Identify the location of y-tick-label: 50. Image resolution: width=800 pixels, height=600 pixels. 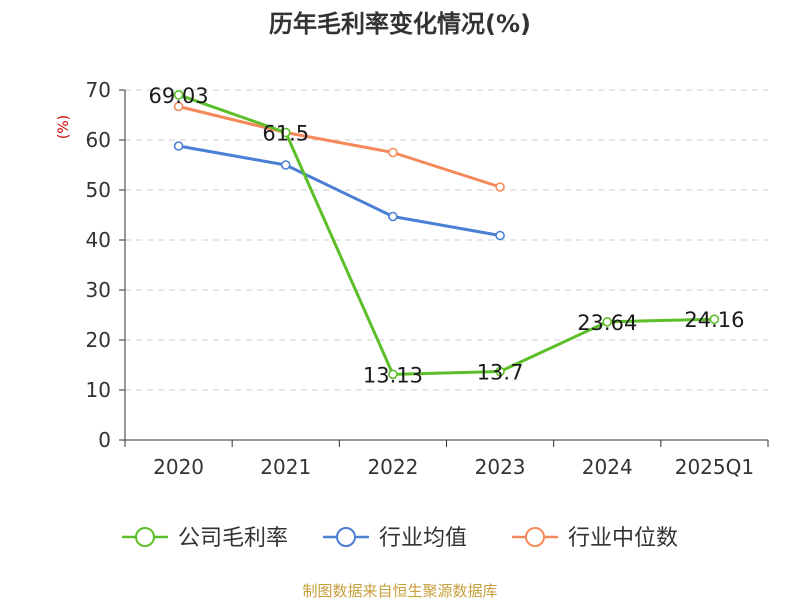
(98, 190).